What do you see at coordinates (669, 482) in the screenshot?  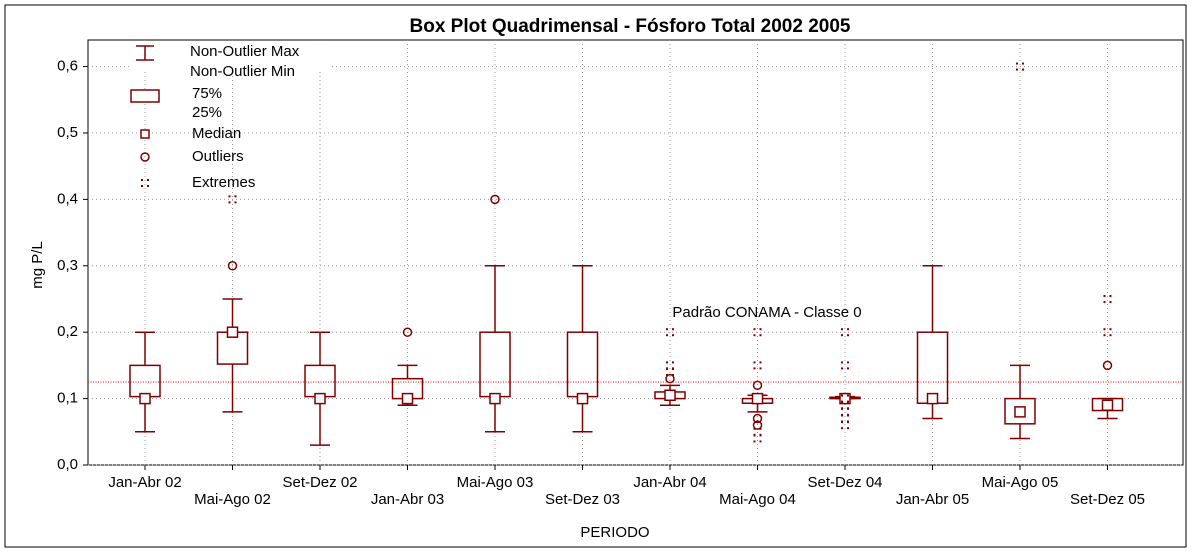 I see `x-tick-label: Jan-Abr 04` at bounding box center [669, 482].